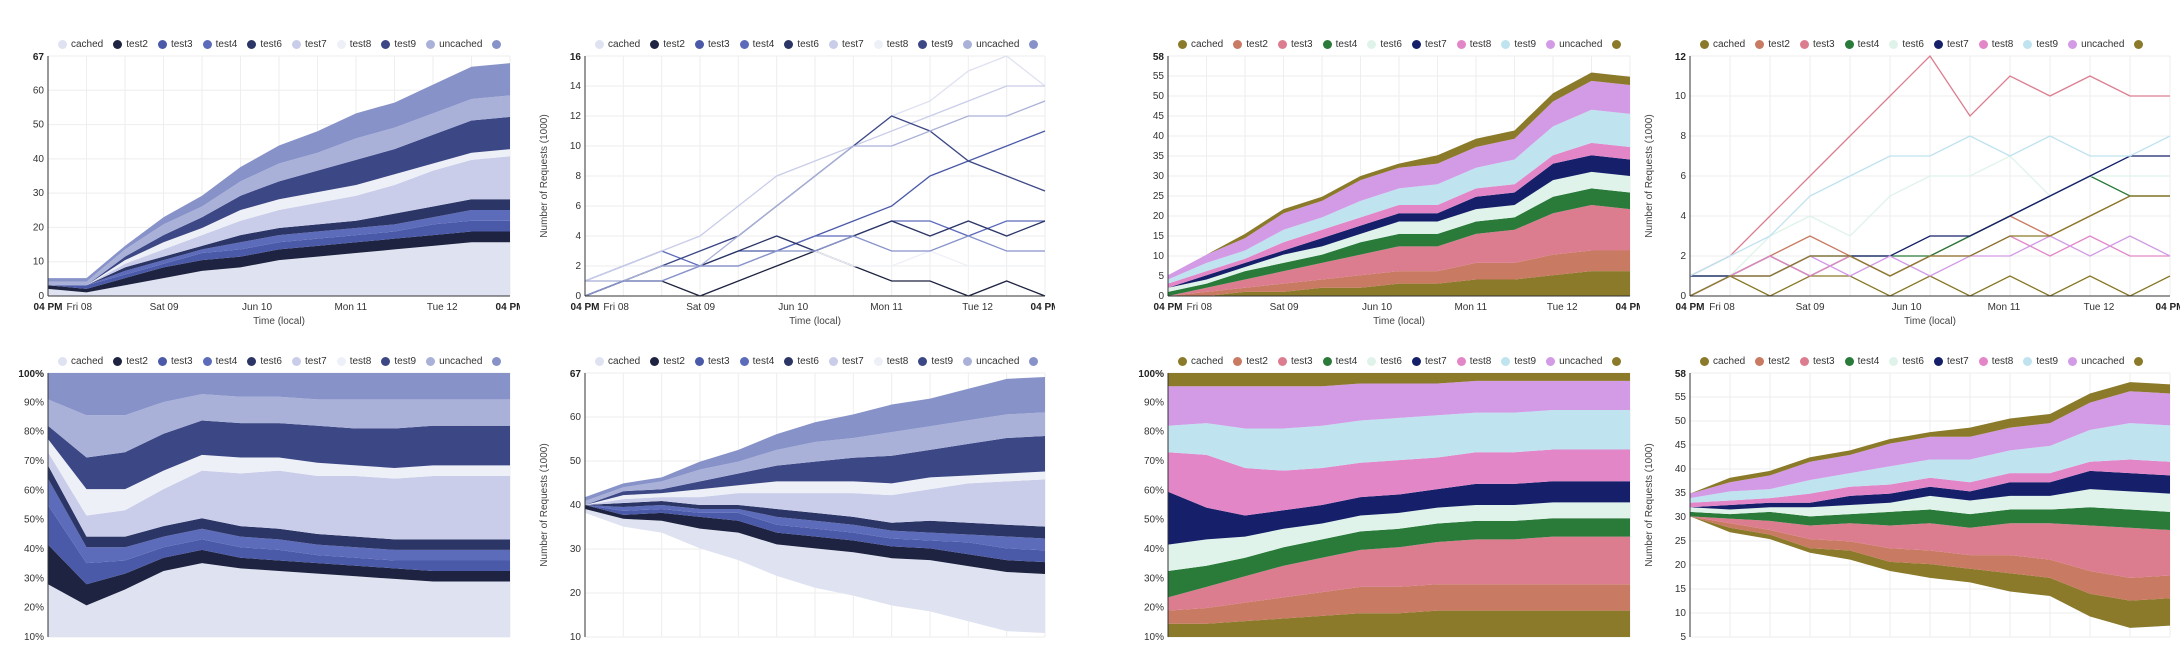 The width and height of the screenshot is (2184, 648). What do you see at coordinates (853, 44) in the screenshot?
I see `legend-label: test7` at bounding box center [853, 44].